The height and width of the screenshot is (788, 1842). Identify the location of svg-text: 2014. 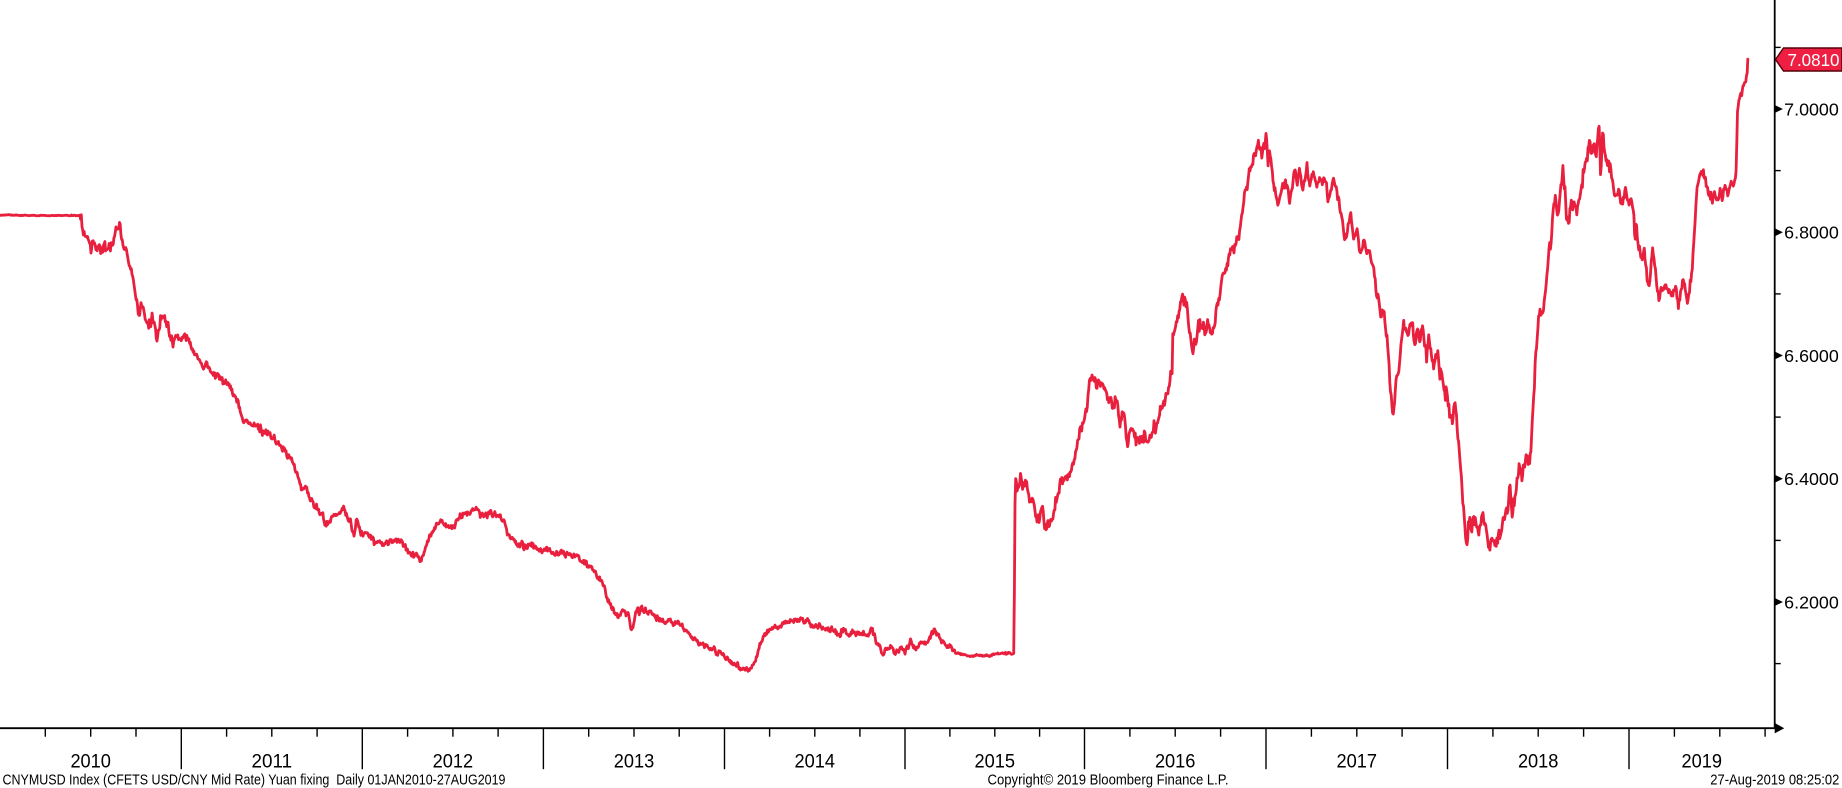
(815, 762).